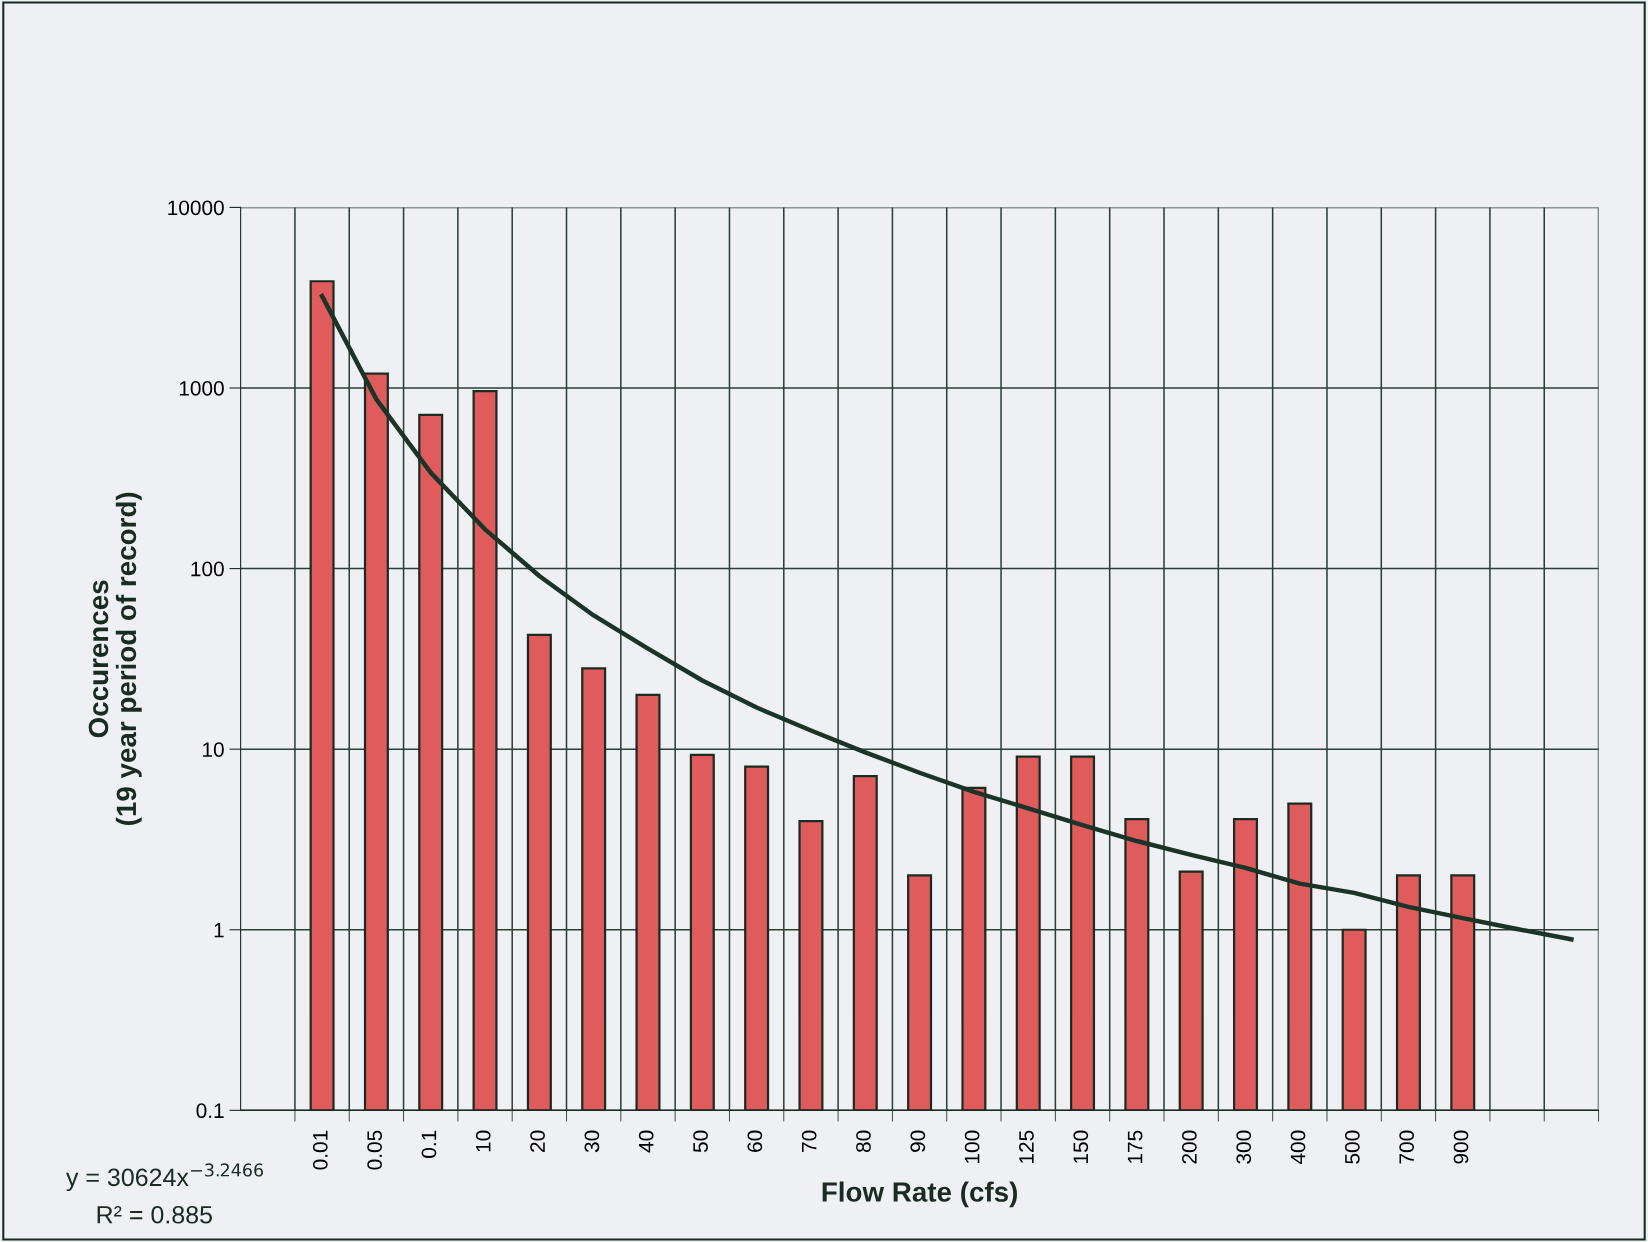 This screenshot has width=1648, height=1242. What do you see at coordinates (1189, 1147) in the screenshot?
I see `x-tick-label: 200` at bounding box center [1189, 1147].